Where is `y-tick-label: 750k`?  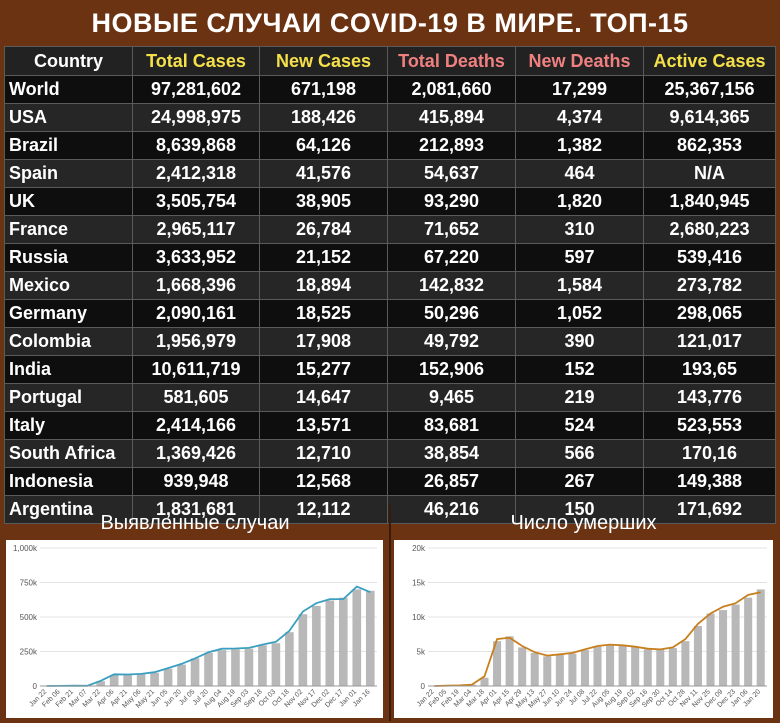 y-tick-label: 750k is located at coordinates (29, 583).